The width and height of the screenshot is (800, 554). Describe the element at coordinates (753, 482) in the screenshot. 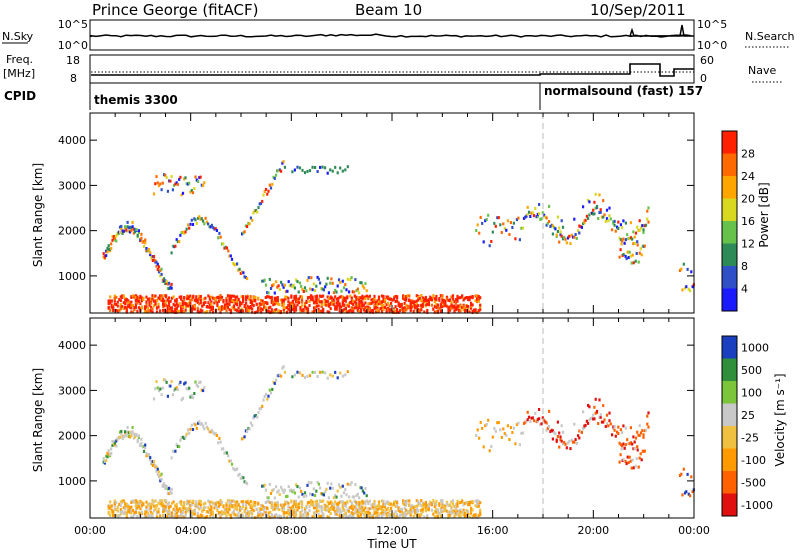

I see `colorbar-tick-label: -500` at that location.